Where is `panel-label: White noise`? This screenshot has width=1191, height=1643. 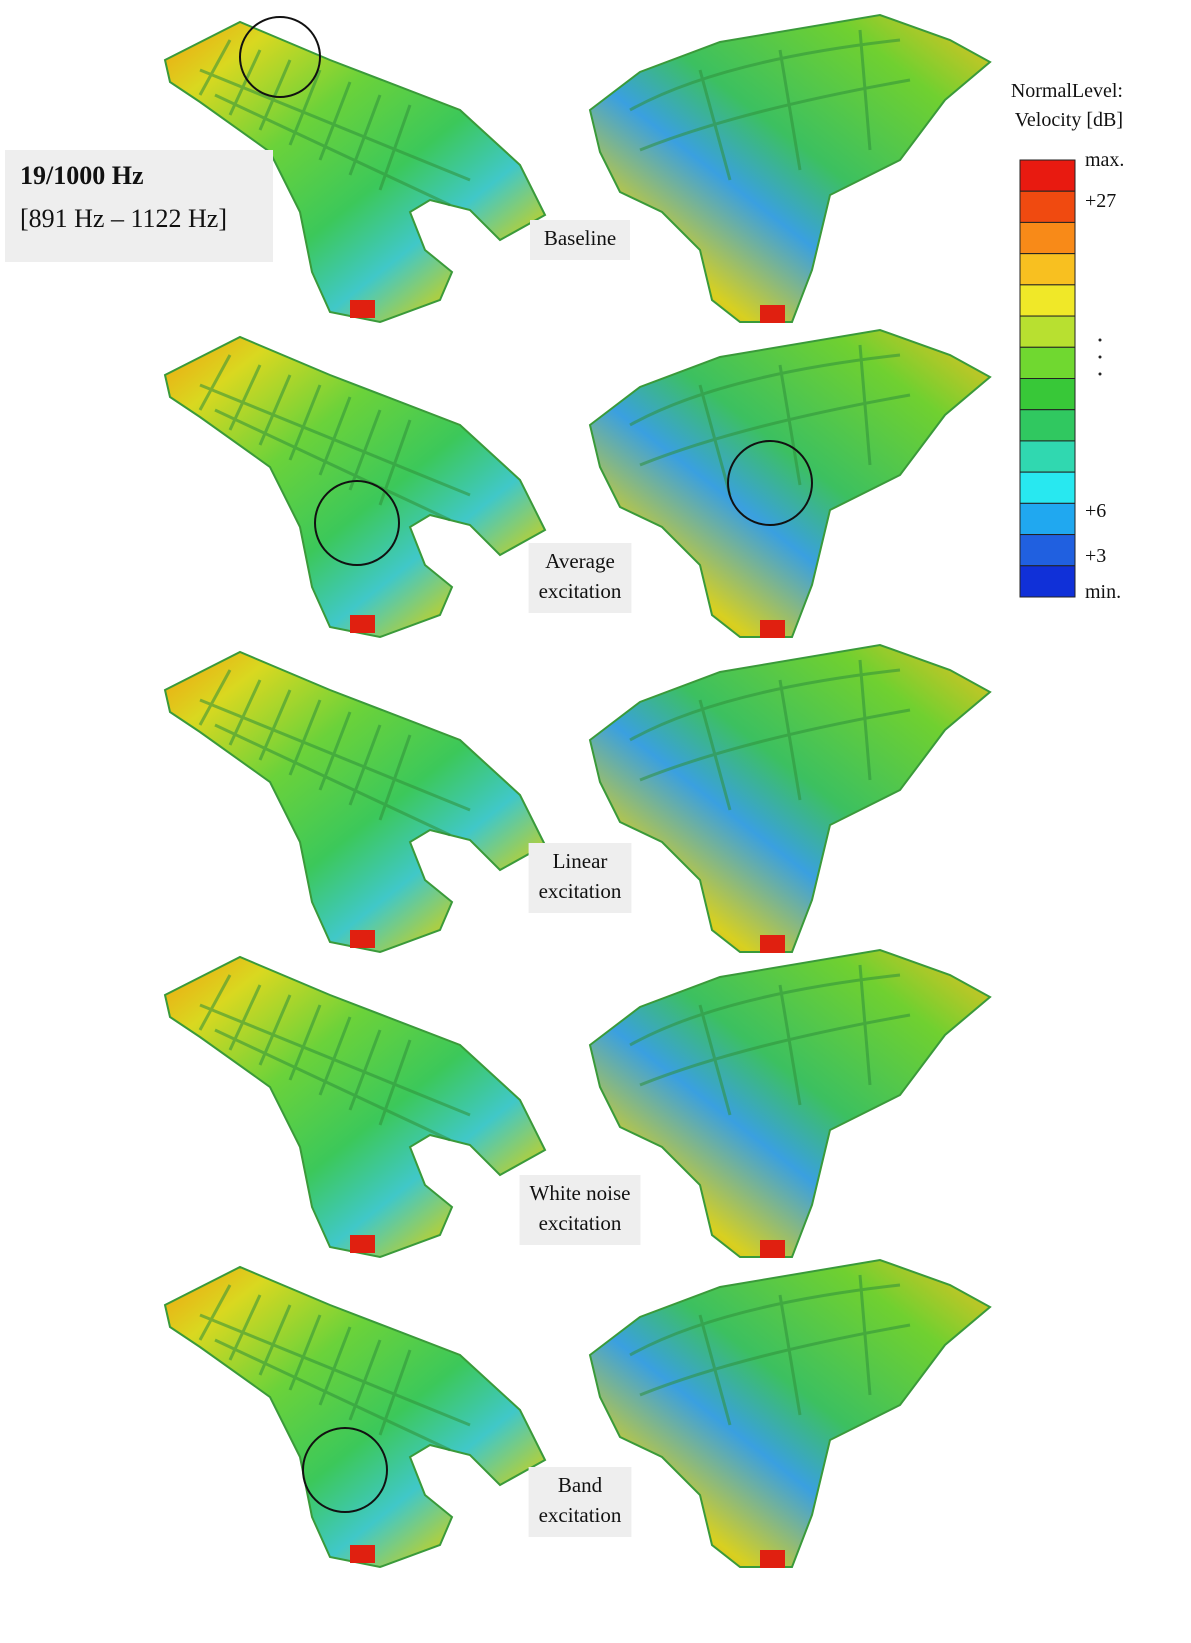 panel-label: White noise is located at coordinates (580, 1193).